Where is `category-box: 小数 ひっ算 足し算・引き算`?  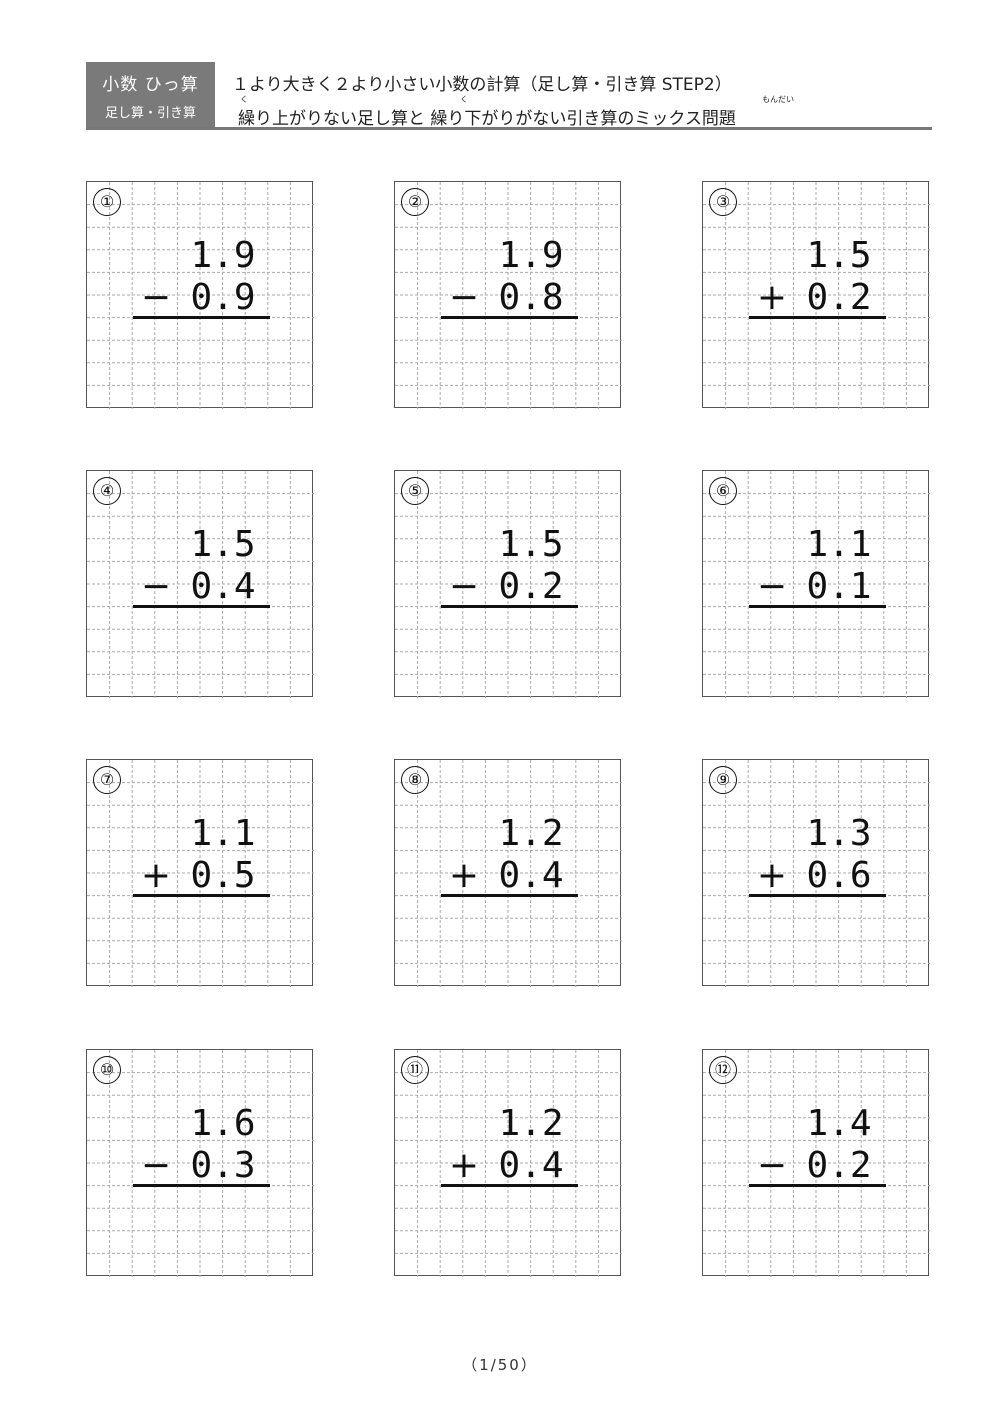 category-box: 小数 ひっ算 足し算・引き算 is located at coordinates (150, 95).